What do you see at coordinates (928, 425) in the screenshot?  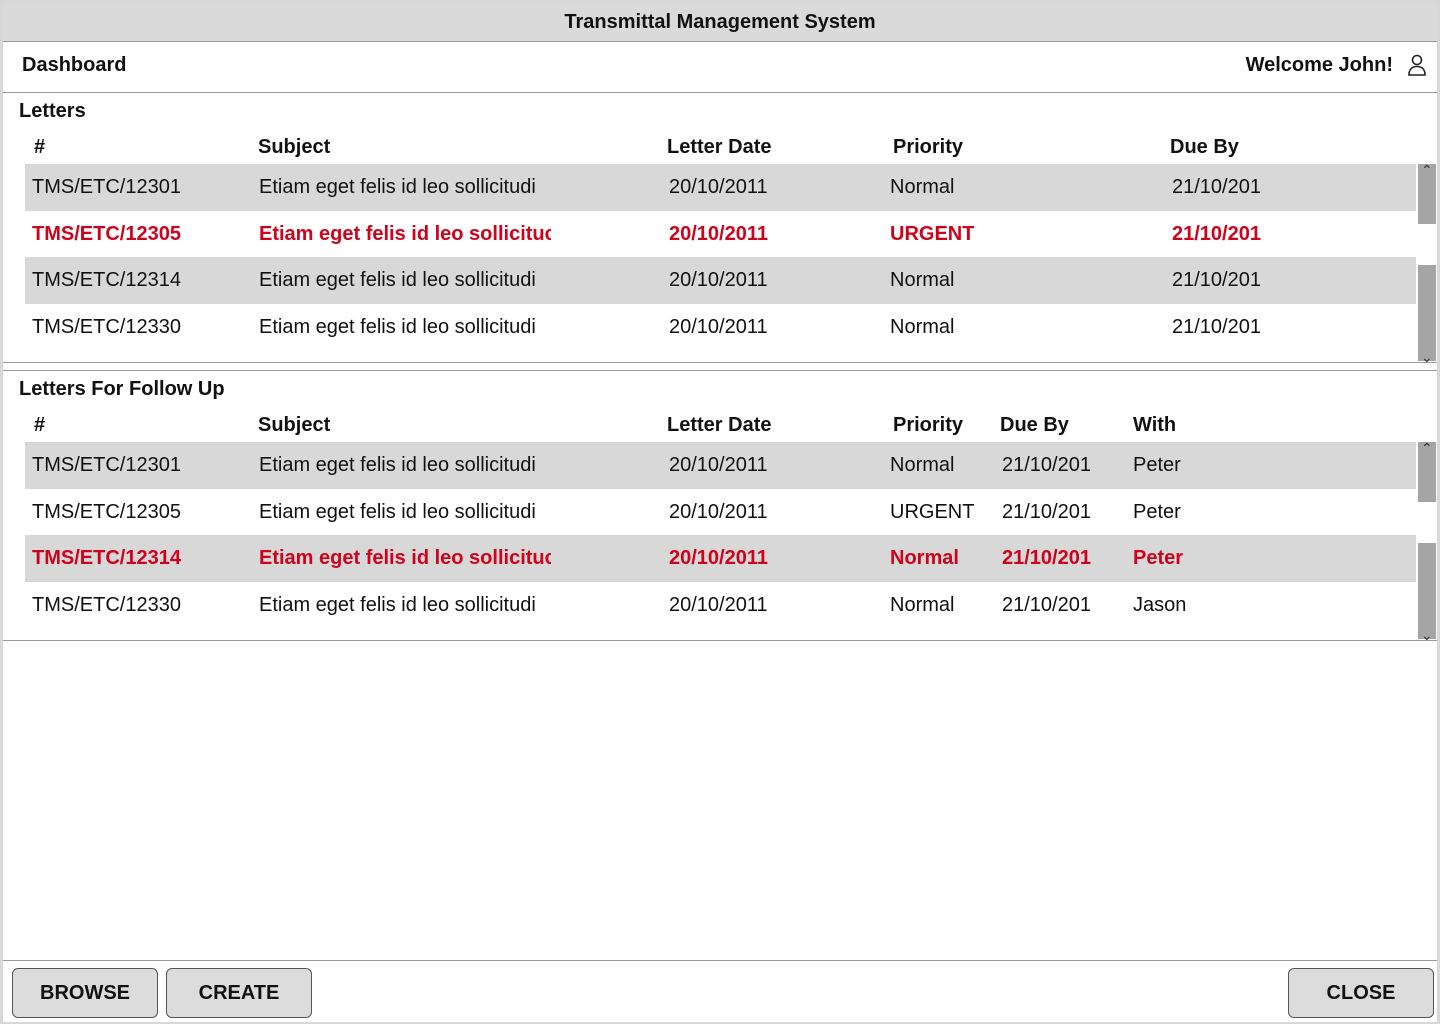 I see `followup-col-priority: Priority` at bounding box center [928, 425].